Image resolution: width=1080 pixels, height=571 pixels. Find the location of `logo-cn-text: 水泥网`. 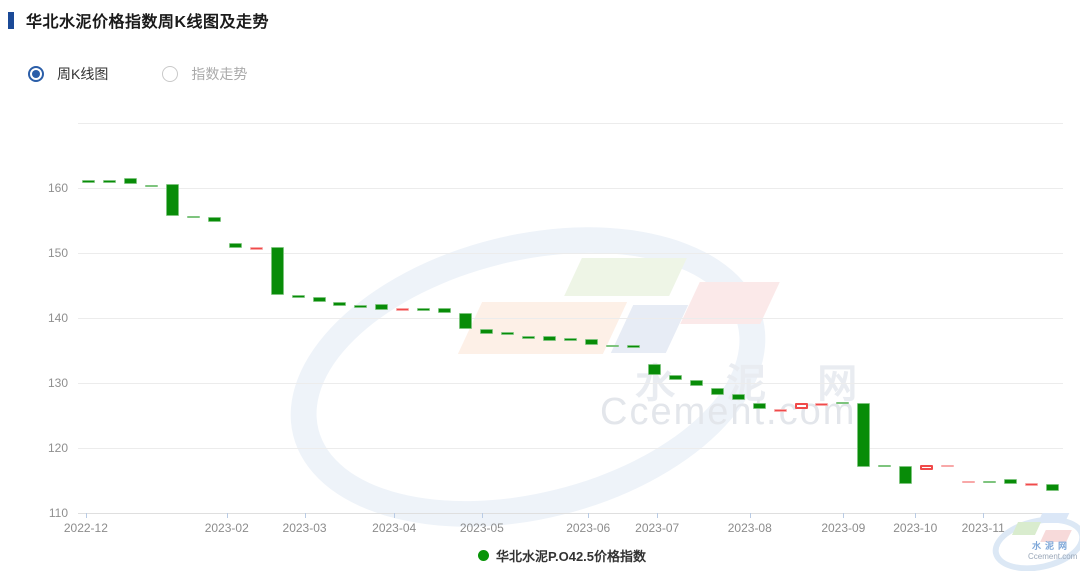

logo-cn-text: 水泥网 is located at coordinates (1052, 546).